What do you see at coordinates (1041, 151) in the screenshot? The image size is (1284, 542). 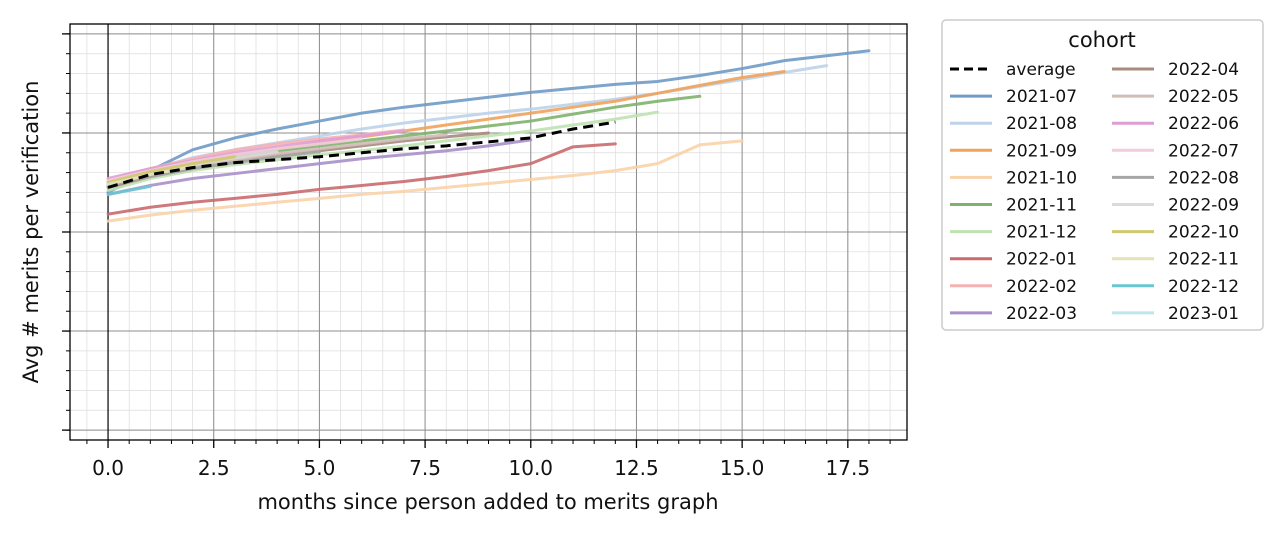 I see `legend-label-2021-09: 2021-09` at bounding box center [1041, 151].